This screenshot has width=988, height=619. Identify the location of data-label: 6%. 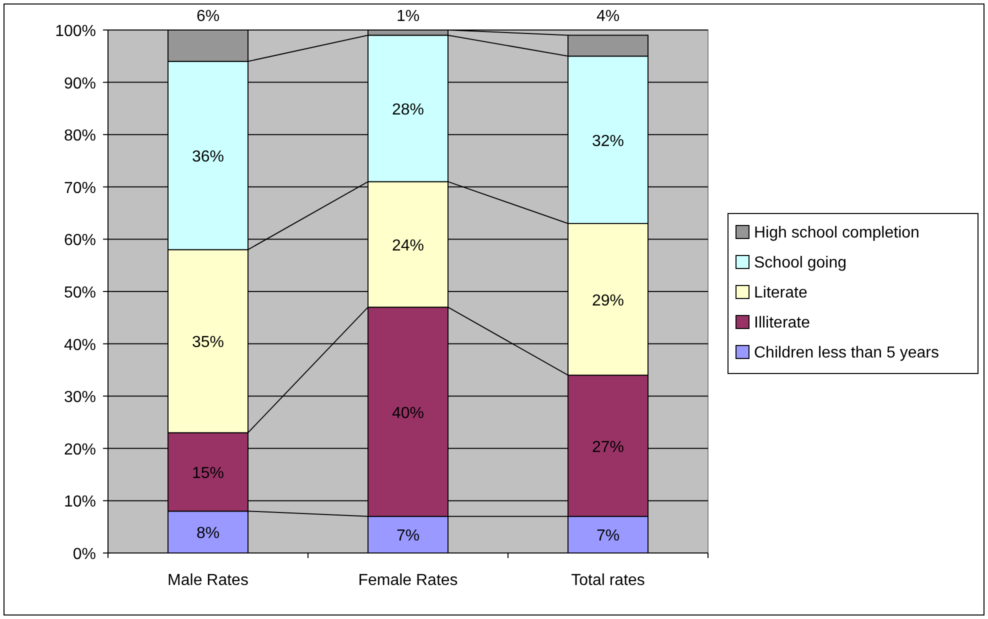
(208, 16).